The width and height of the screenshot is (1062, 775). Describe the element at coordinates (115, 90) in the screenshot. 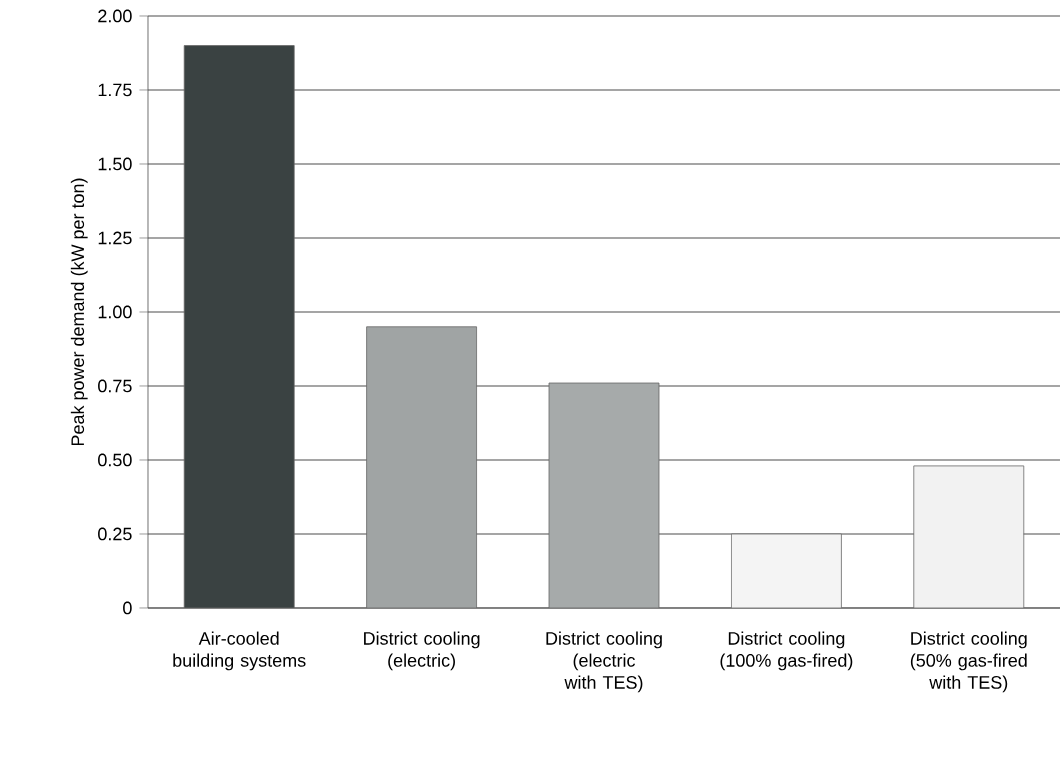

I see `y-tick-label: 1.75` at that location.